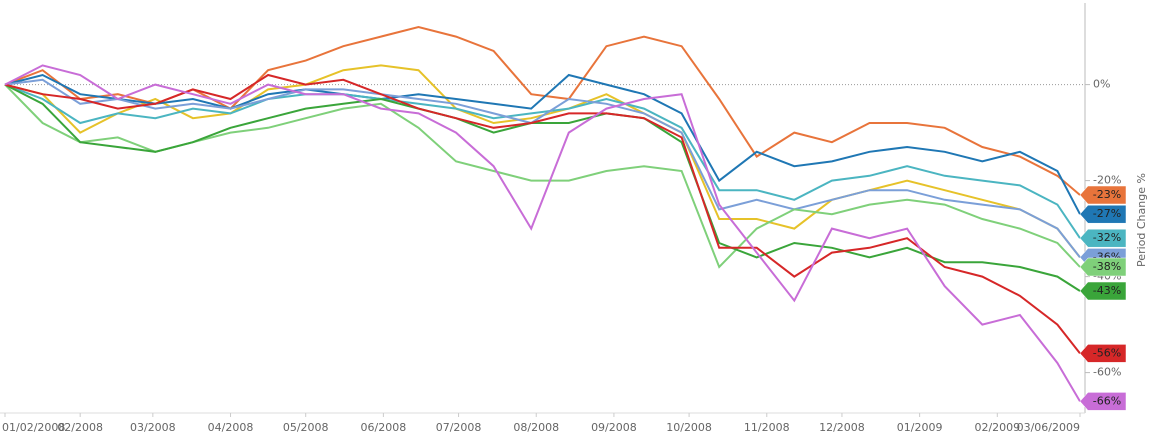  Describe the element at coordinates (842, 427) in the screenshot. I see `x-tick-label: 12/2008` at that location.